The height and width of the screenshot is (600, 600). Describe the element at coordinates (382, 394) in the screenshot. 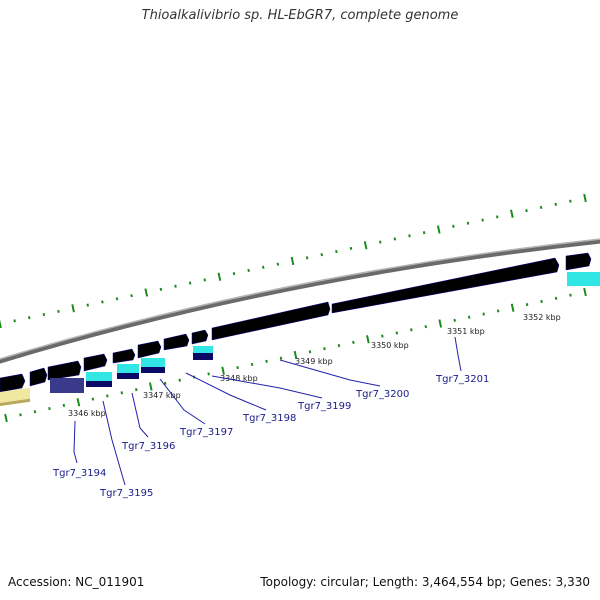

I see `gene-label: Tgr7_3200` at that location.